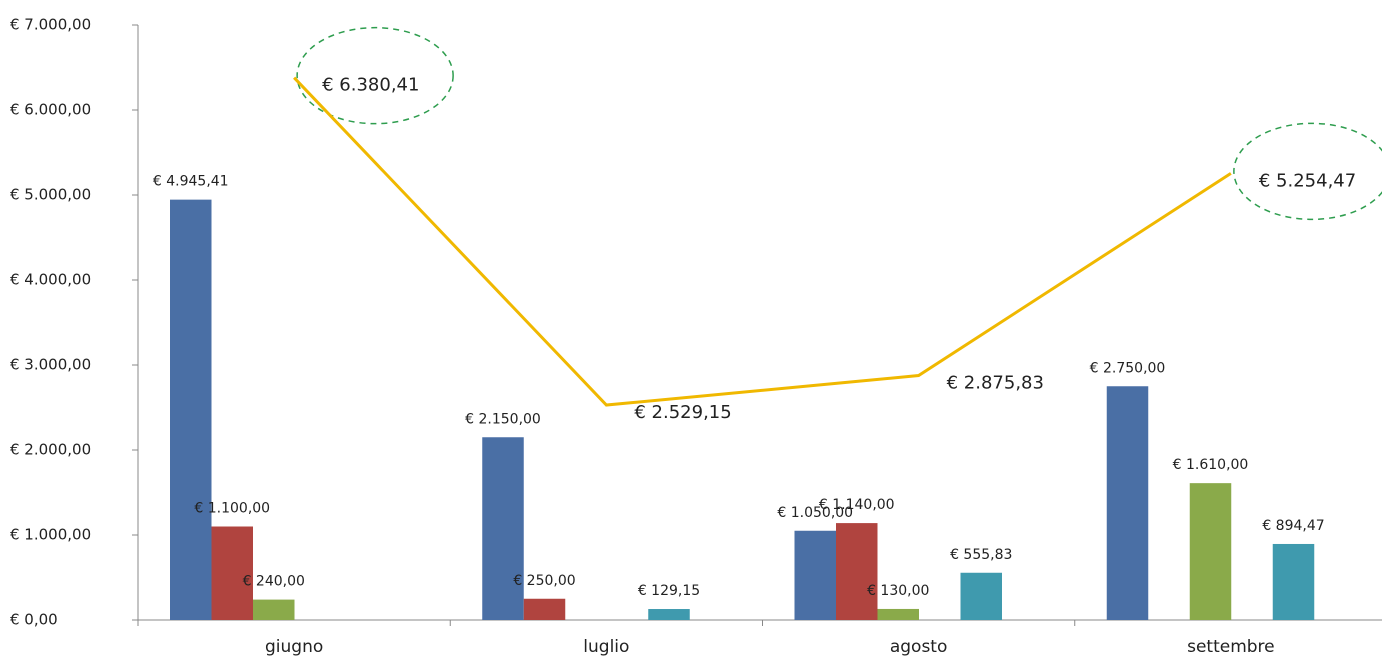 This screenshot has height=659, width=1382. Describe the element at coordinates (50, 450) in the screenshot. I see `y-tick-label: € 2.000,00` at that location.